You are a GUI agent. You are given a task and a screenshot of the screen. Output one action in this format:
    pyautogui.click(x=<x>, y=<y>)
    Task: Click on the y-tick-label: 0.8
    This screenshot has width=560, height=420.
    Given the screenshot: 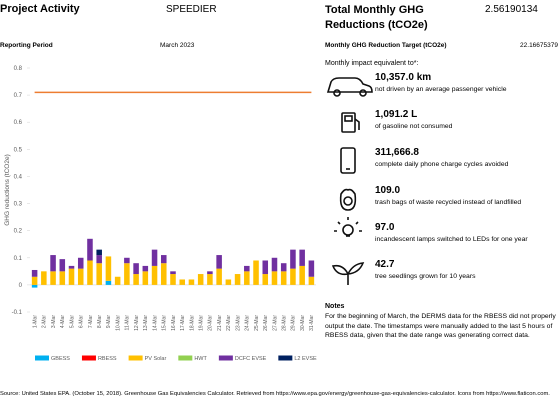 What is the action you would take?
    pyautogui.click(x=18, y=69)
    